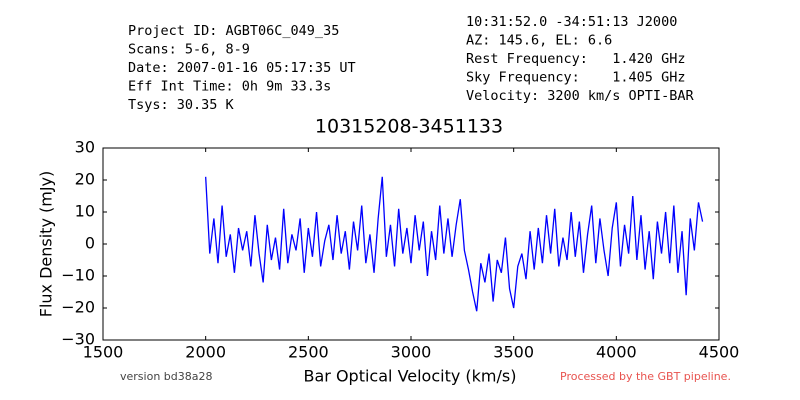 This screenshot has height=400, width=800. What do you see at coordinates (571, 22) in the screenshot?
I see `header-line: 10:31:52.0 -34:51:13 J2000` at bounding box center [571, 22].